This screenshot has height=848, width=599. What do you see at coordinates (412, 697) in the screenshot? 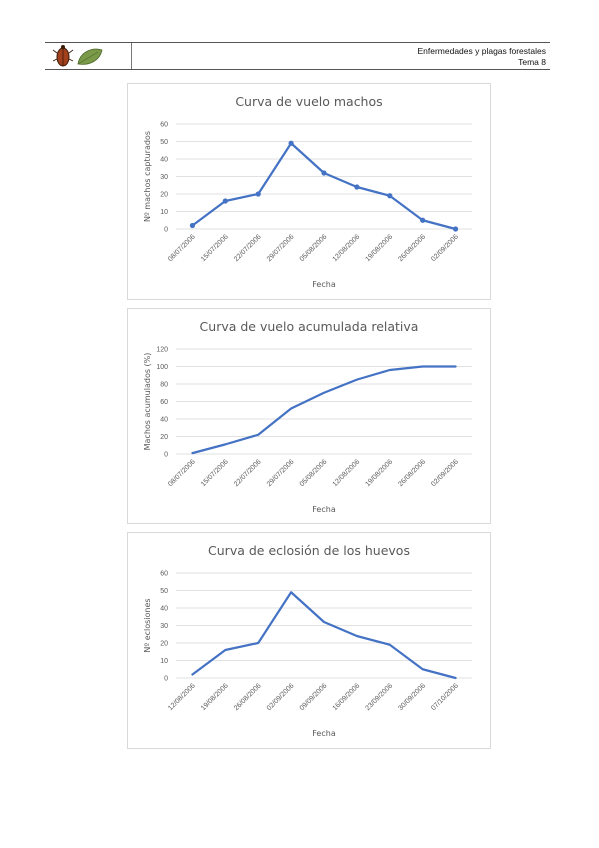
I see `x-tick-label: 30/09/2006` at bounding box center [412, 697].